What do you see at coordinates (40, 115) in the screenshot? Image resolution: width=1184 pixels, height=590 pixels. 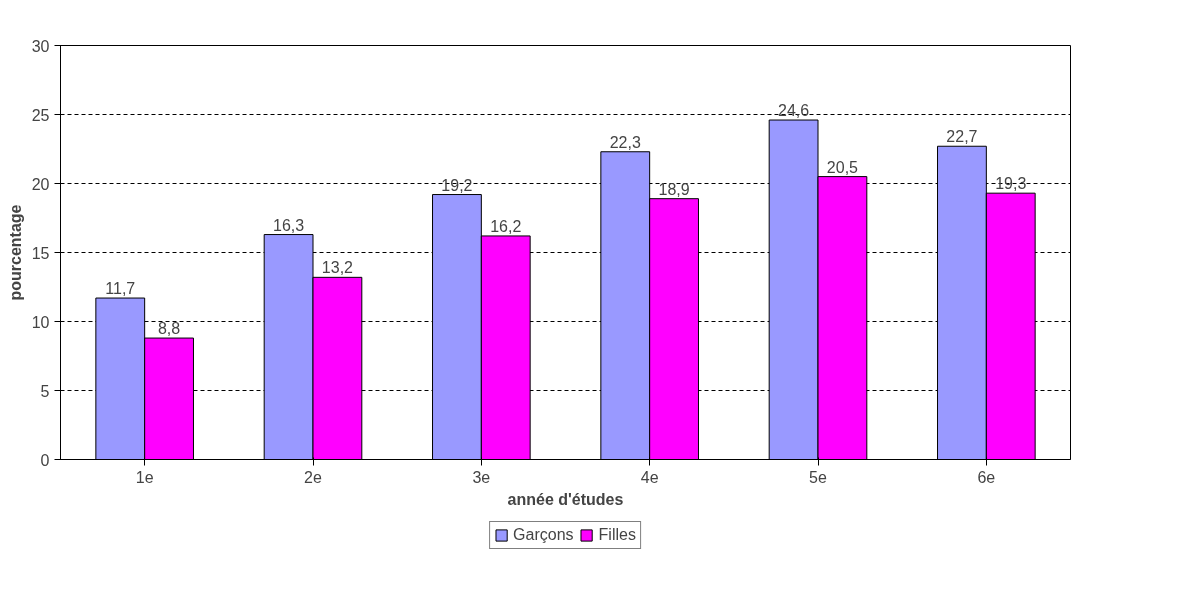 I see `y-tick-label: 25` at bounding box center [40, 115].